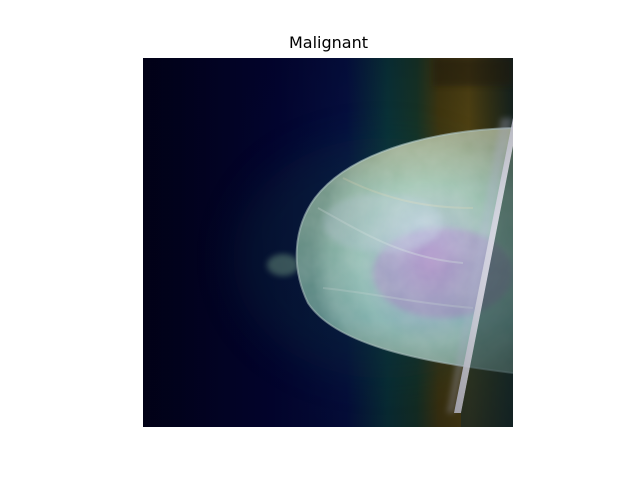  Describe the element at coordinates (320, 43) in the screenshot. I see `figure-title: Malignant` at that location.